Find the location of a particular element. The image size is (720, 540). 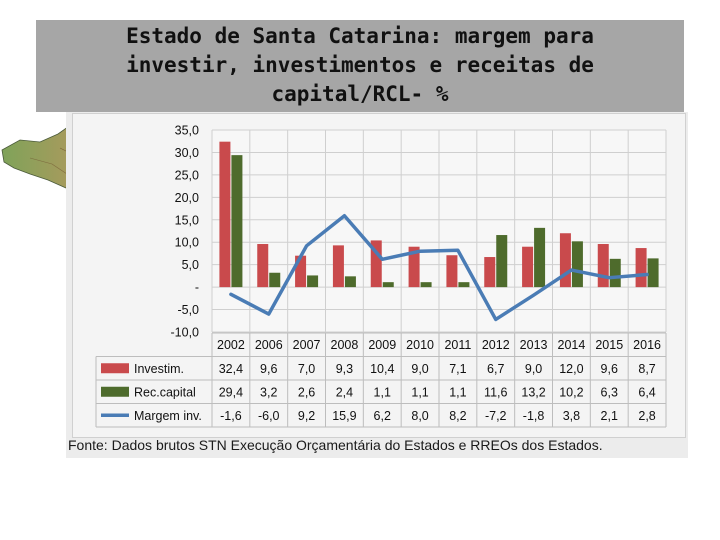

title-line-2: investir, investimentos e receitas de is located at coordinates (360, 65).